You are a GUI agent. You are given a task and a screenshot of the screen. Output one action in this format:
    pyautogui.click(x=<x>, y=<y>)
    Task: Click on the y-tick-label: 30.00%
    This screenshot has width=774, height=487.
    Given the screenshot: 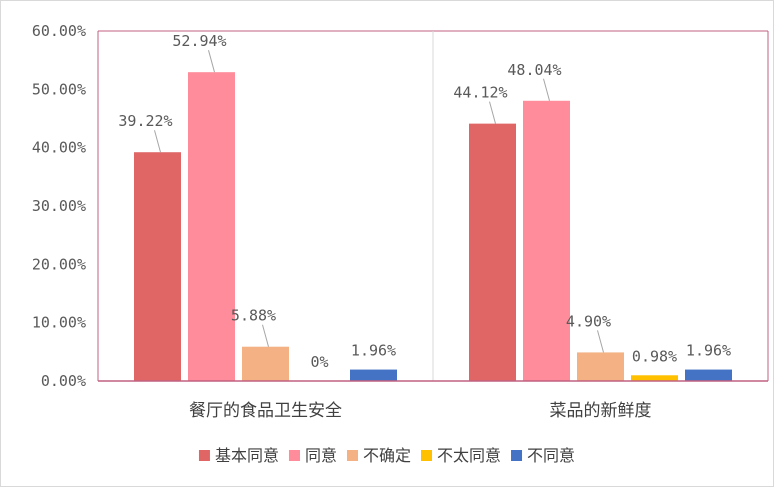 What is the action you would take?
    pyautogui.click(x=59, y=206)
    